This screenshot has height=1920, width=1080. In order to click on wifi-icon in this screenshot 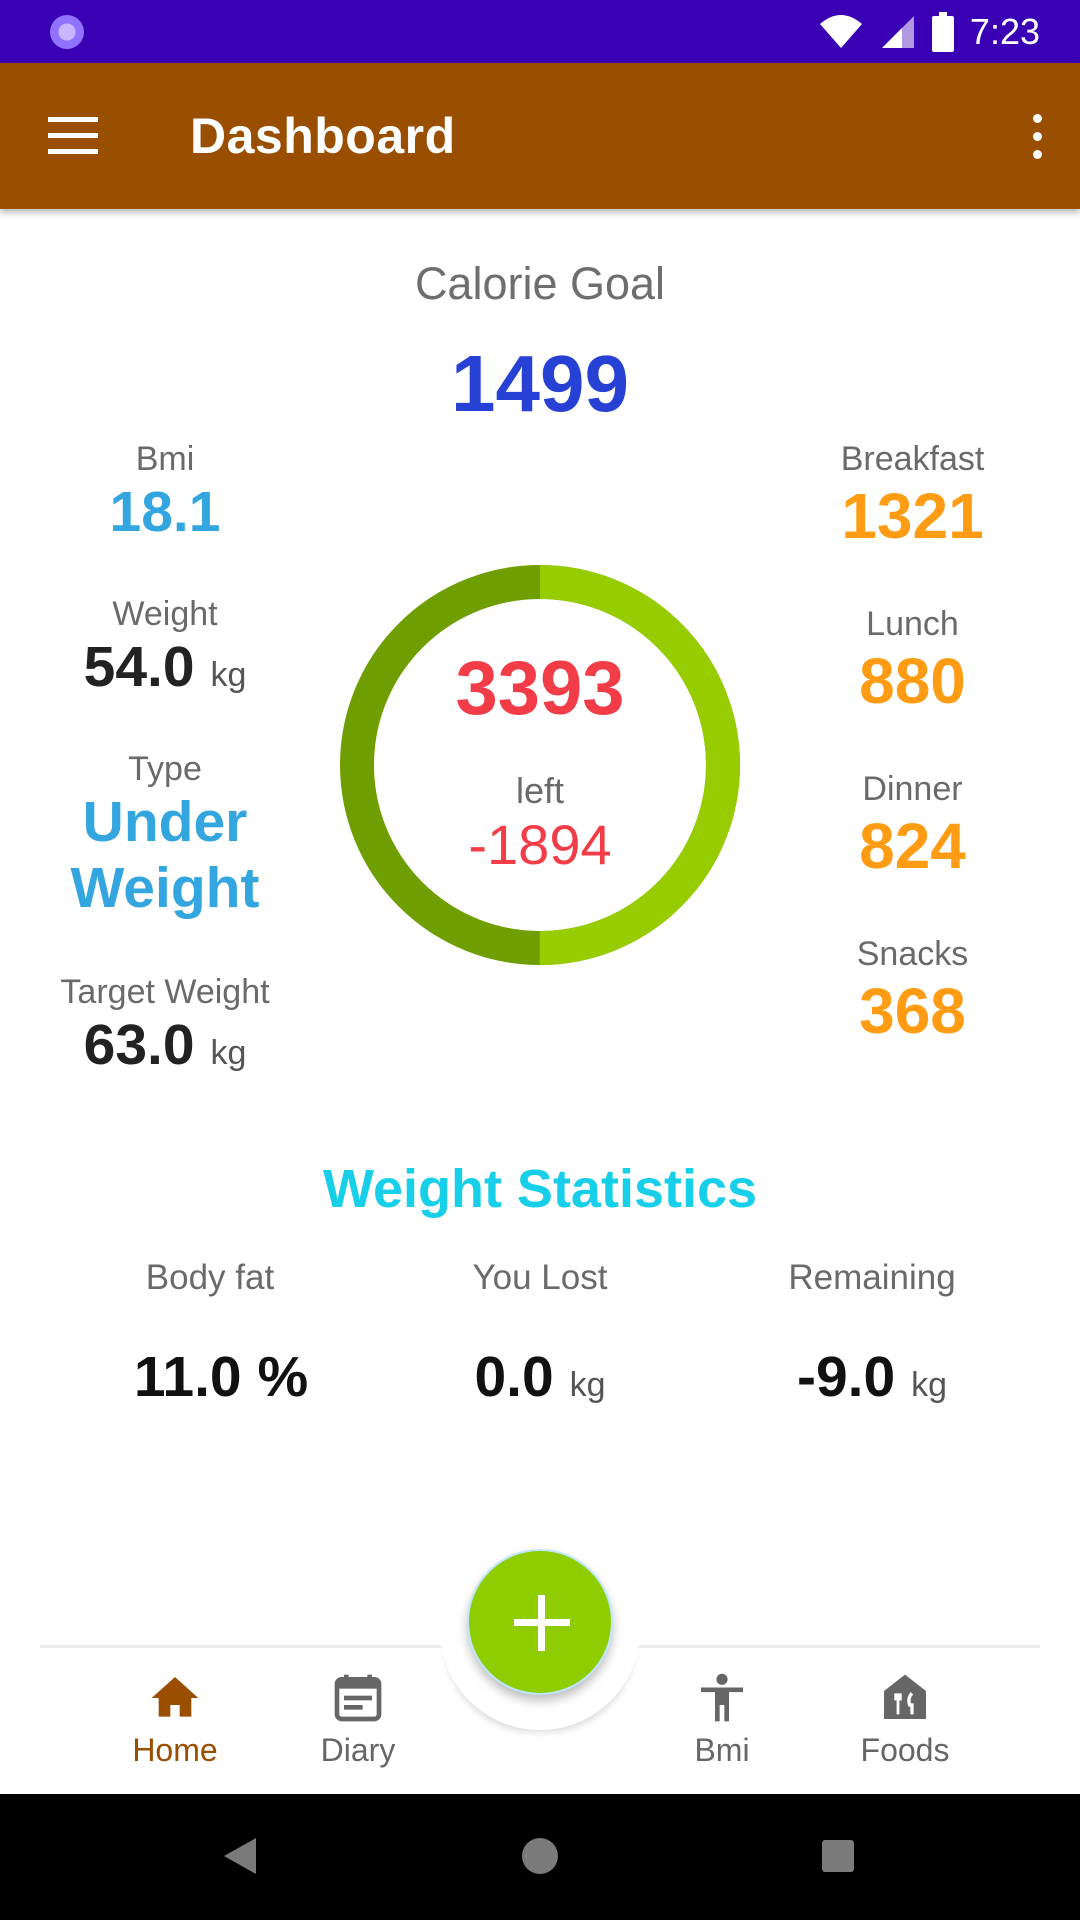, I will do `click(840, 31)`.